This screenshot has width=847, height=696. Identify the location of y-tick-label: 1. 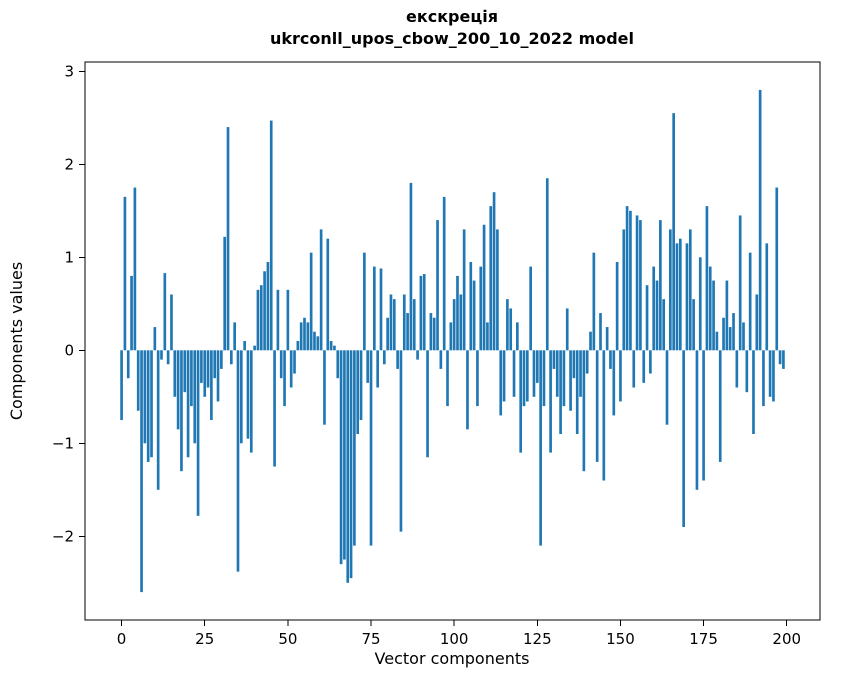
(69, 257).